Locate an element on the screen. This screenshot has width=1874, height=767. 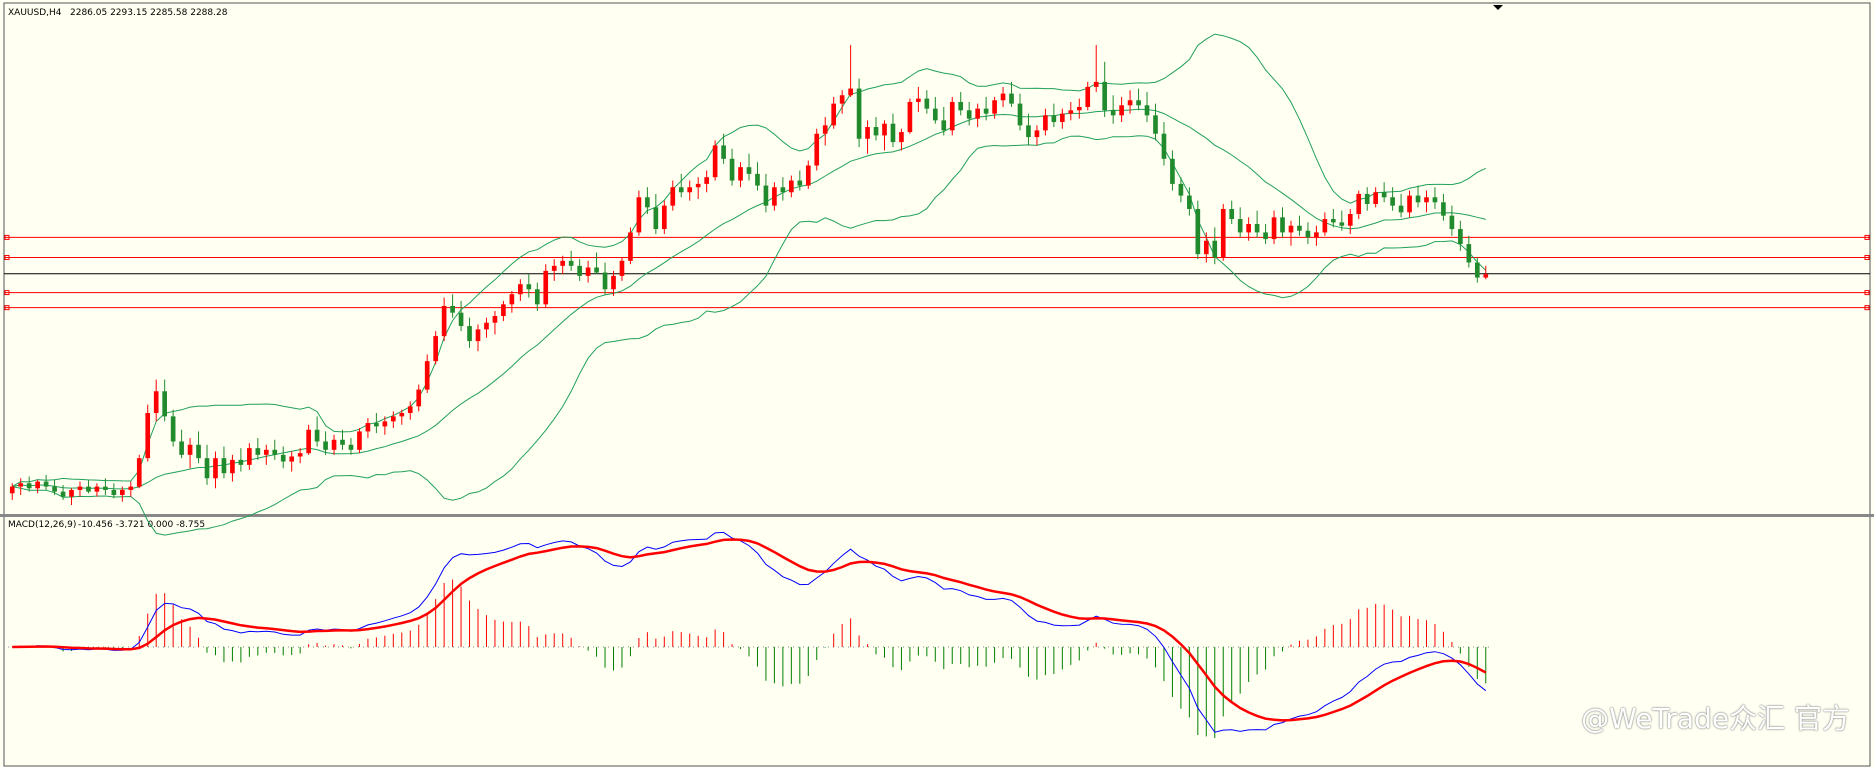
level-anchor-right is located at coordinates (1867, 308).